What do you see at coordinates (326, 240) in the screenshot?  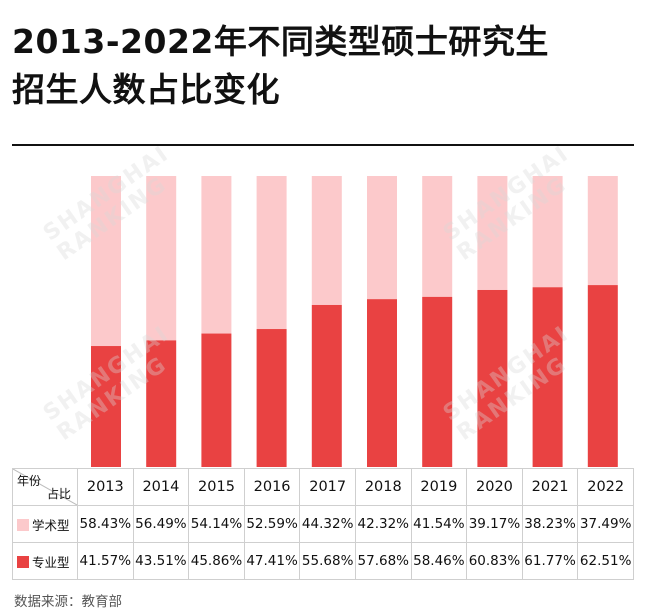 I see `bar-academic-2017` at bounding box center [326, 240].